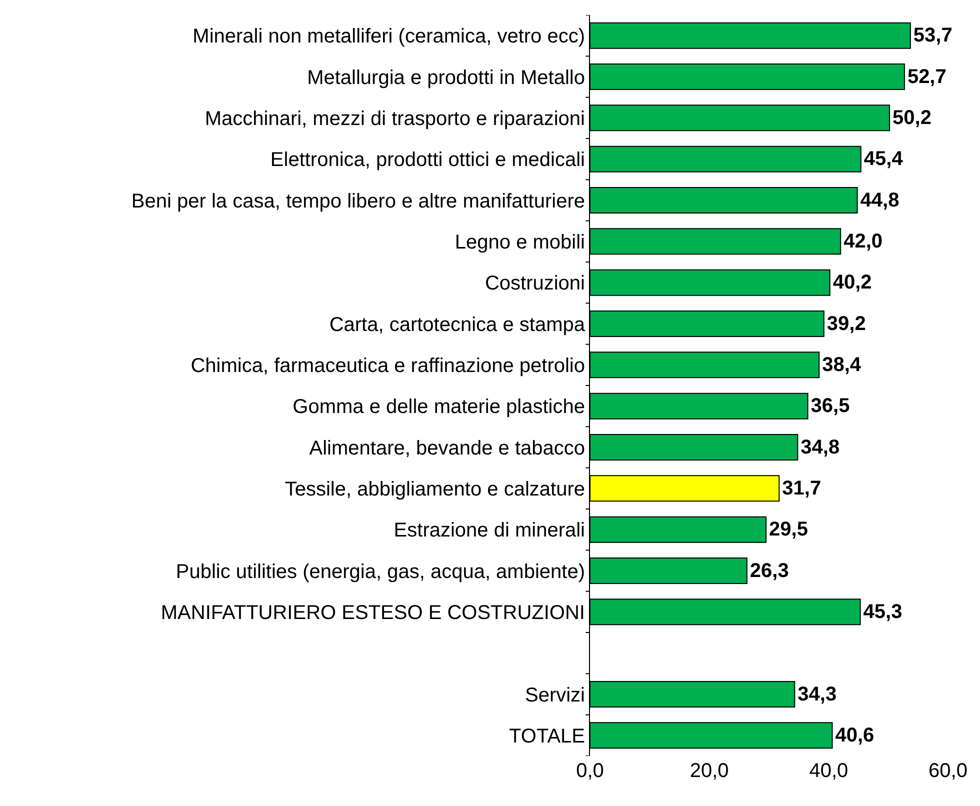  Describe the element at coordinates (788, 529) in the screenshot. I see `data-label: 29,5` at that location.